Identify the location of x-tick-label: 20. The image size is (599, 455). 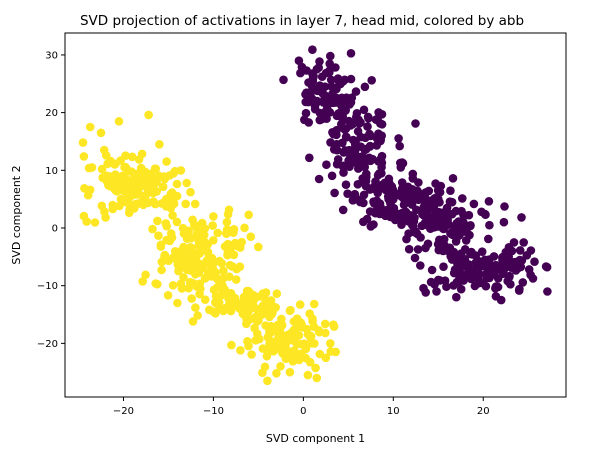
(483, 411).